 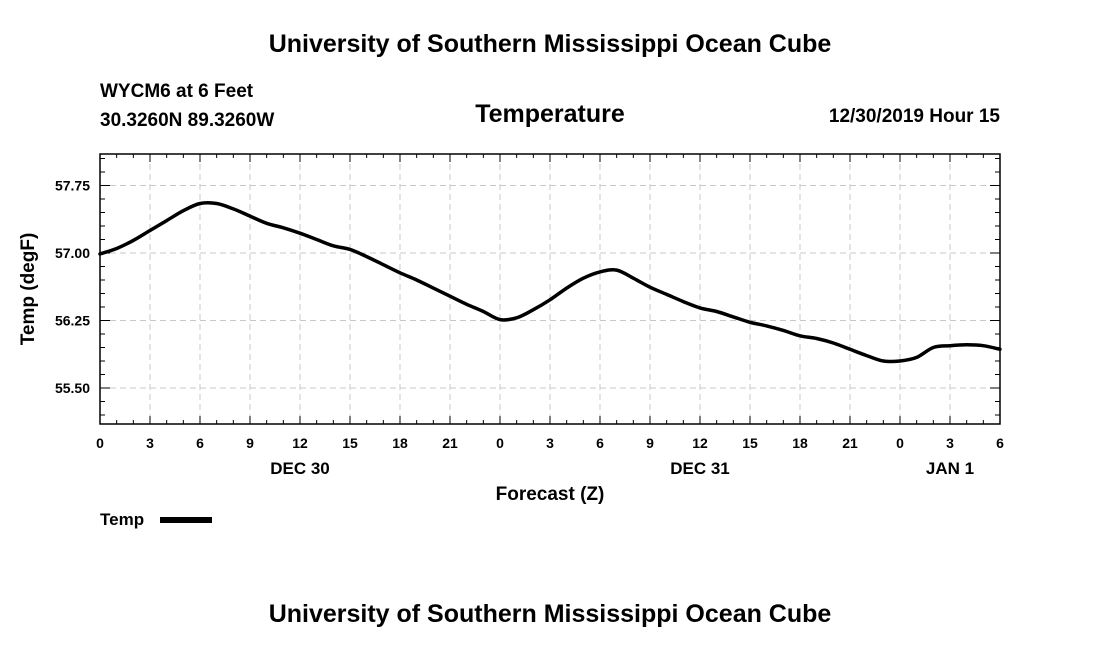 What do you see at coordinates (950, 468) in the screenshot?
I see `date-label: JAN 1` at bounding box center [950, 468].